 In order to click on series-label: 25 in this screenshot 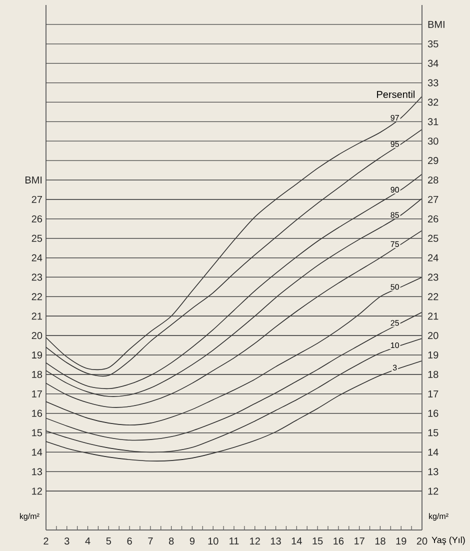, I will do `click(394, 323)`.